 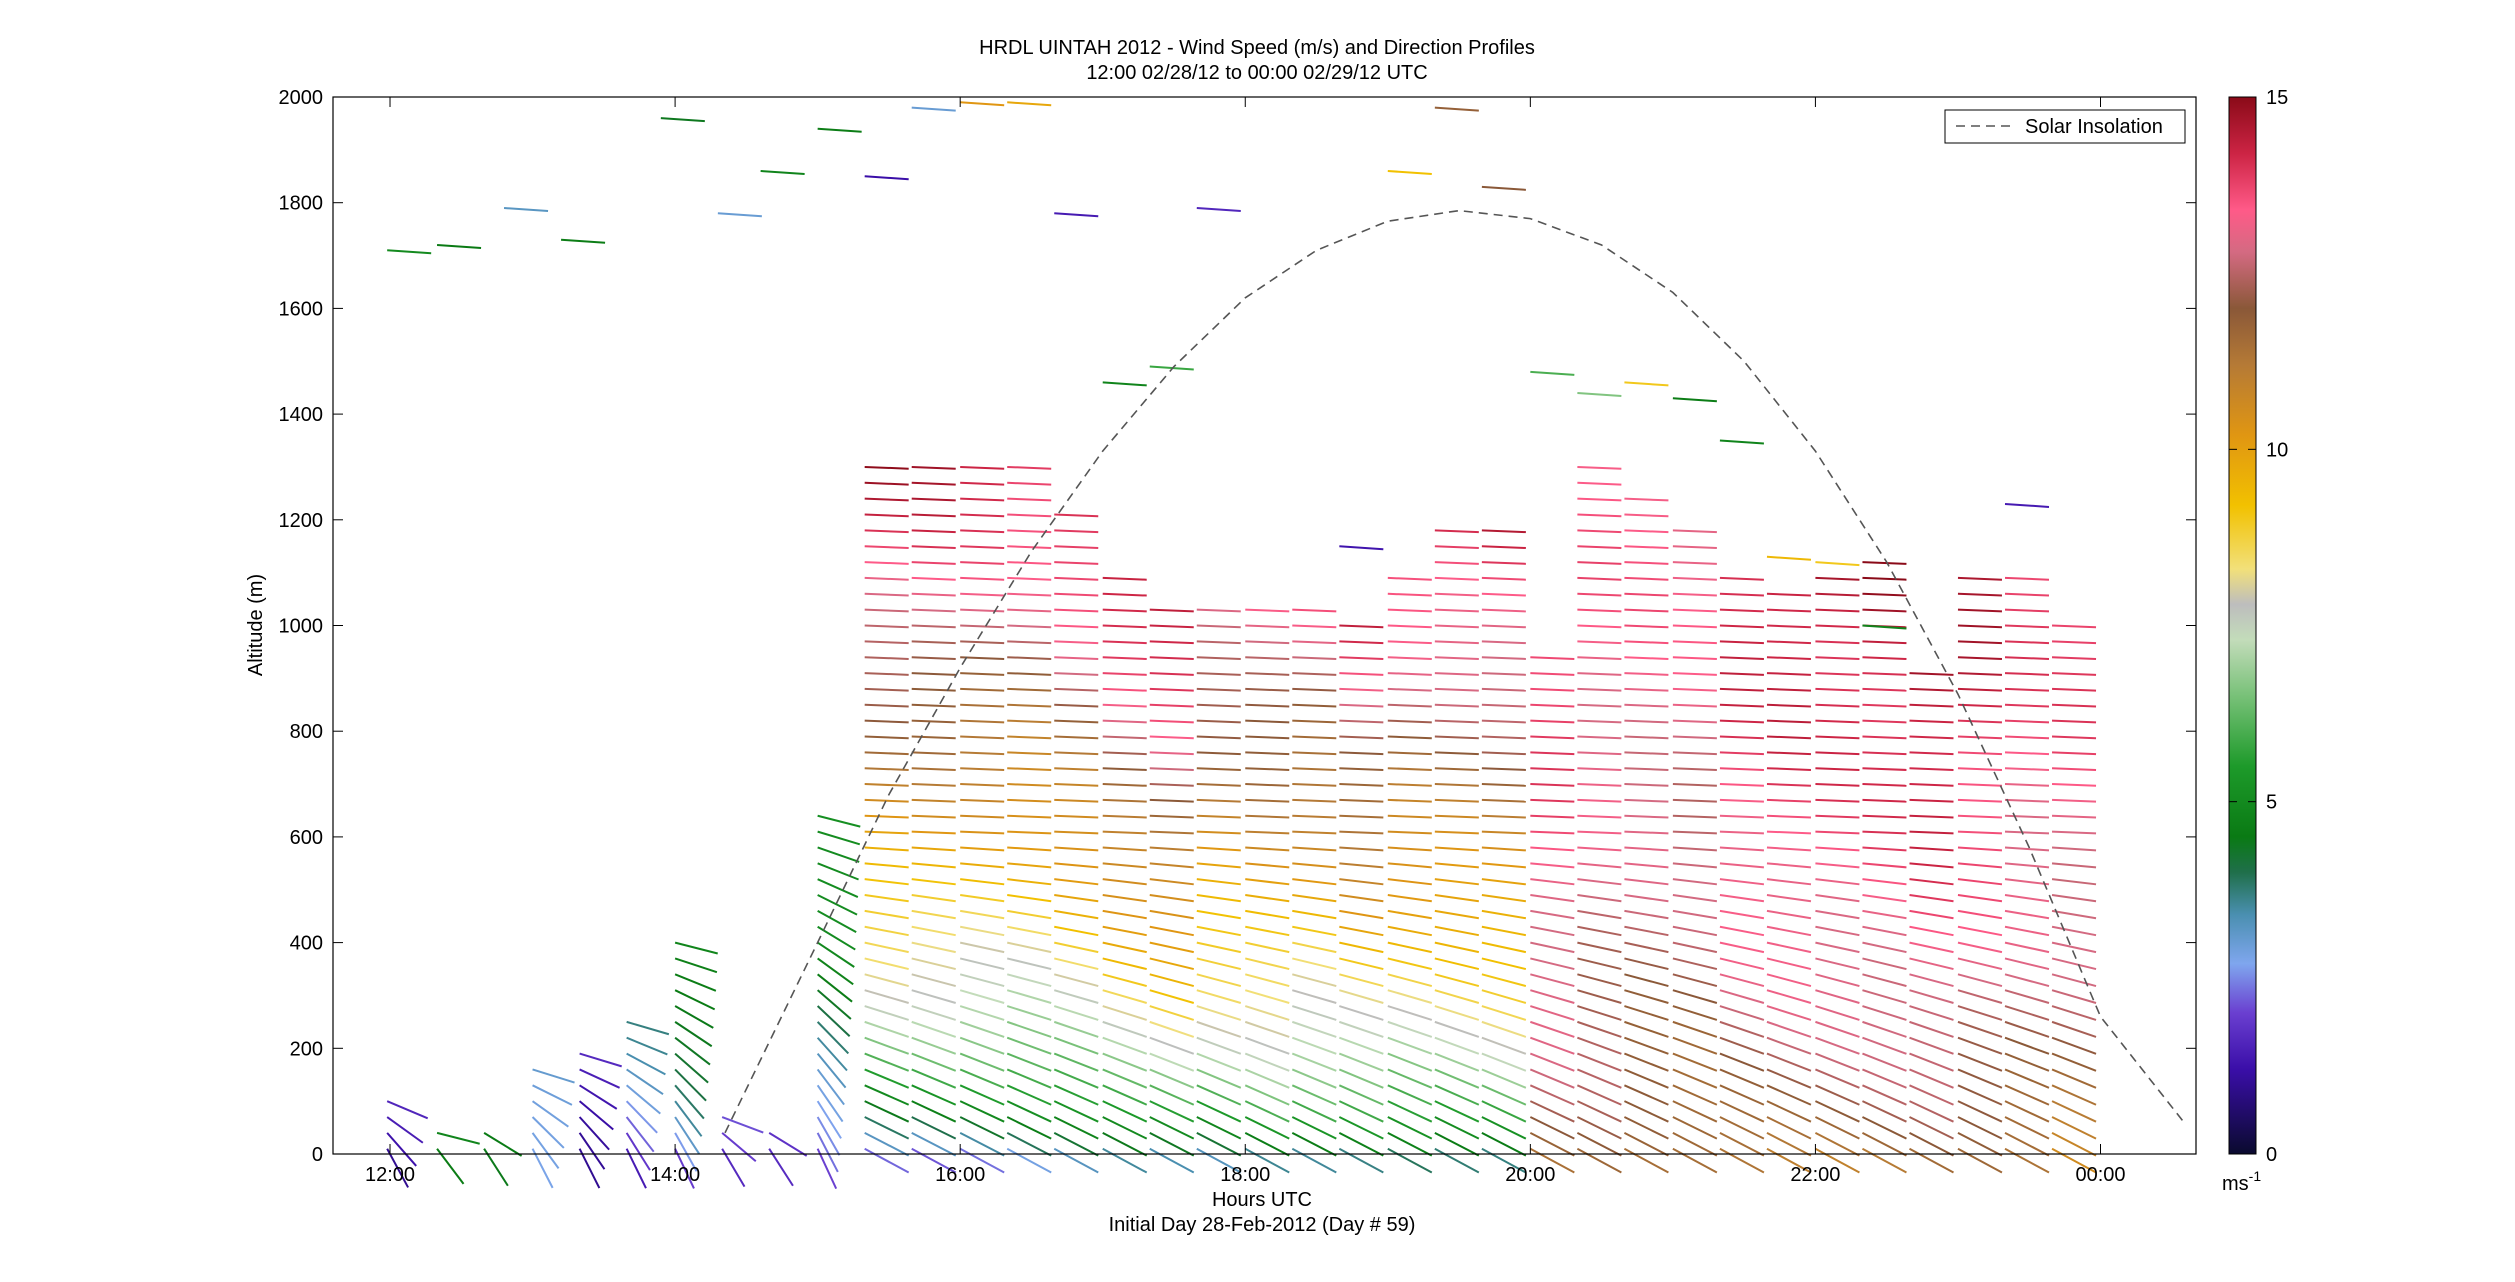 What do you see at coordinates (317, 1155) in the screenshot?
I see `y-tick-label: 0` at bounding box center [317, 1155].